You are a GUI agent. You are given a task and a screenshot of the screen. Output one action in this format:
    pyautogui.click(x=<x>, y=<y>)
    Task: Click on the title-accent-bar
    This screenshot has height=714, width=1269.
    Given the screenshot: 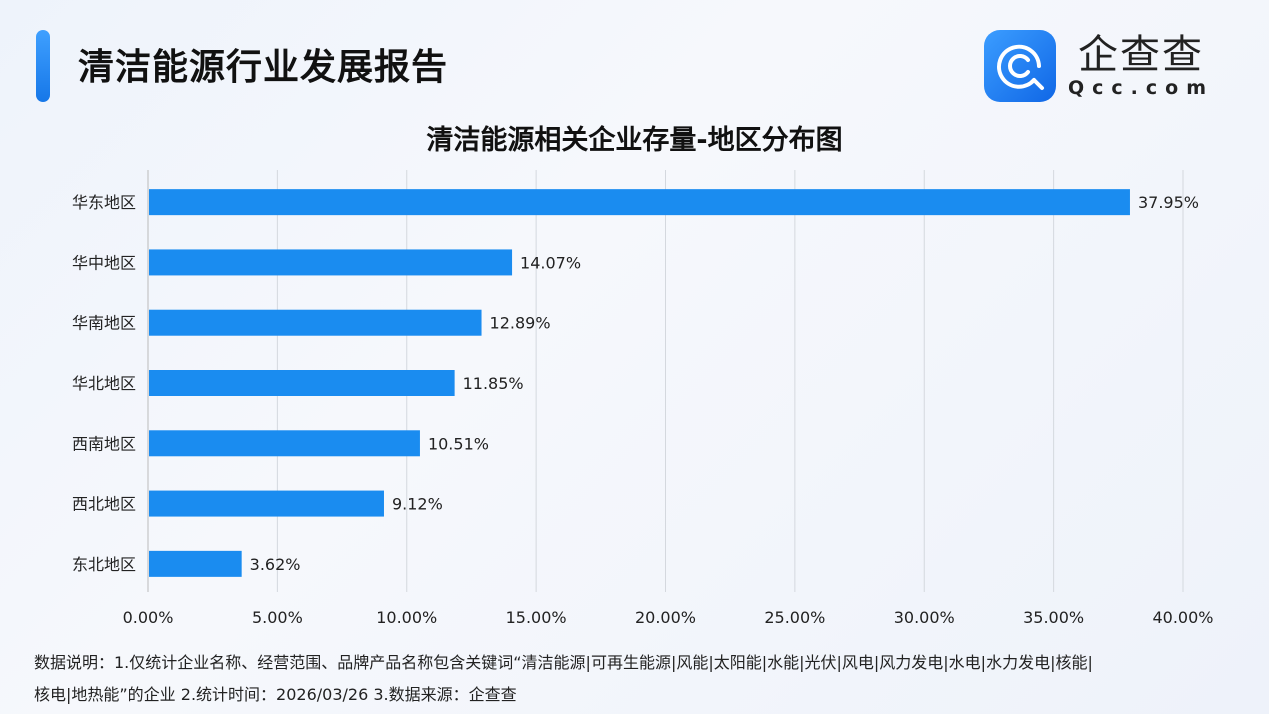 What is the action you would take?
    pyautogui.click(x=43, y=66)
    